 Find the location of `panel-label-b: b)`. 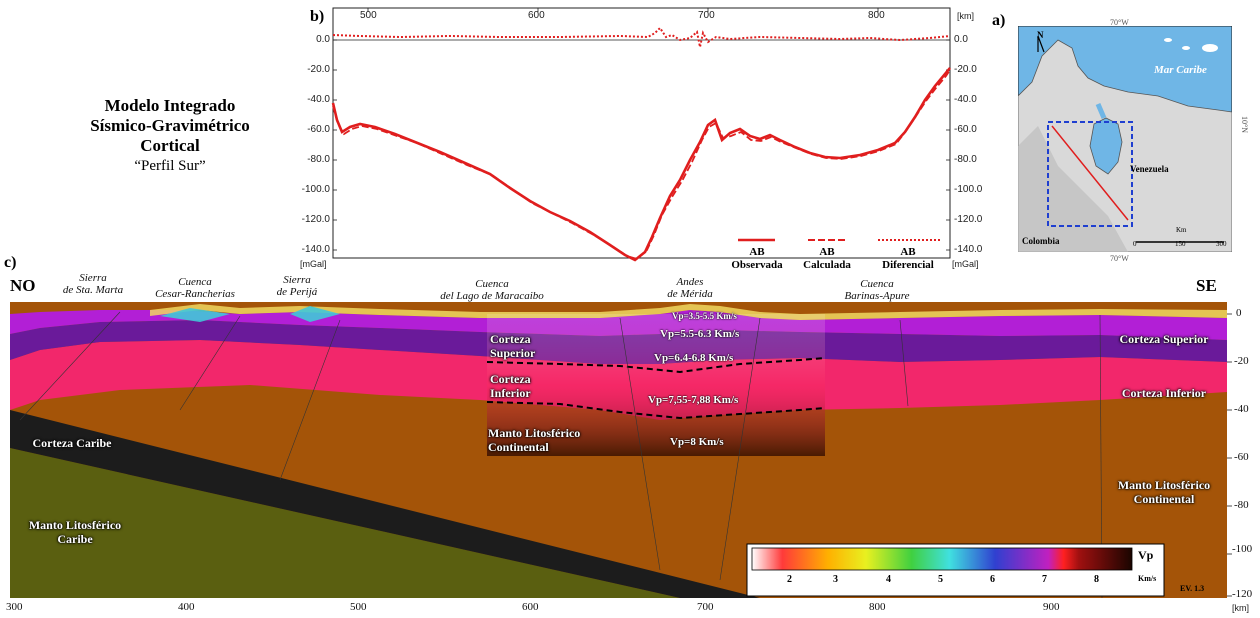

panel-label-b: b) is located at coordinates (317, 16).